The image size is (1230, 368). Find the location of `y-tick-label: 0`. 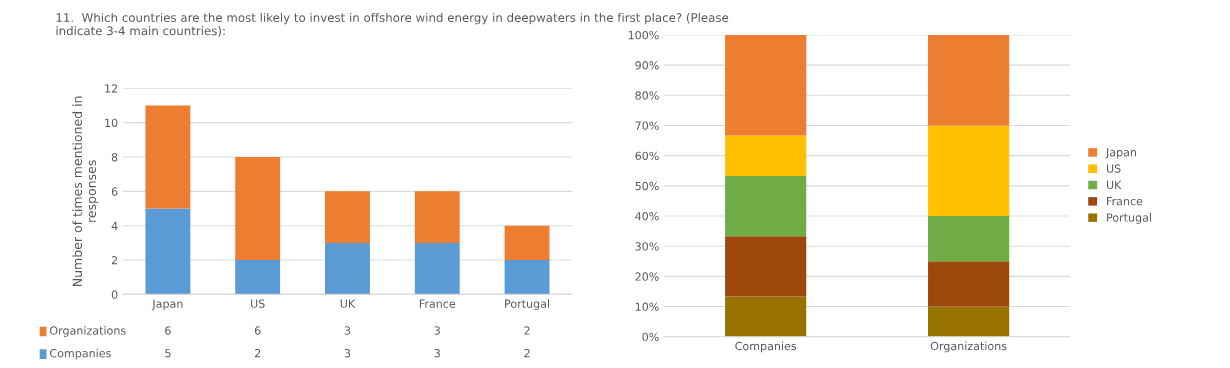

y-tick-label: 0 is located at coordinates (114, 294).